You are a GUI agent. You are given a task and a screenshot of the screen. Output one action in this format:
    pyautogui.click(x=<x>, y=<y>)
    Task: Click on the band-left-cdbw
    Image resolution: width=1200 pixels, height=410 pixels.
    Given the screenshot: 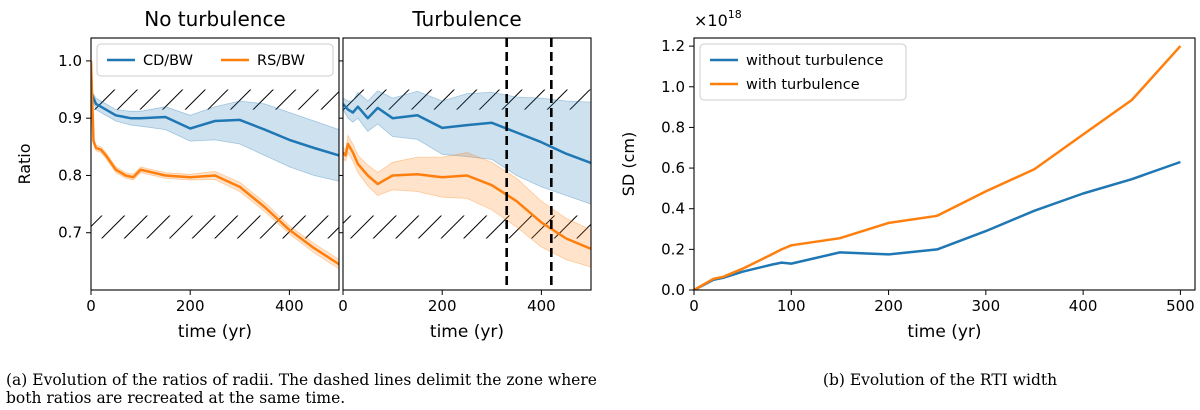 What is the action you would take?
    pyautogui.click(x=215, y=135)
    